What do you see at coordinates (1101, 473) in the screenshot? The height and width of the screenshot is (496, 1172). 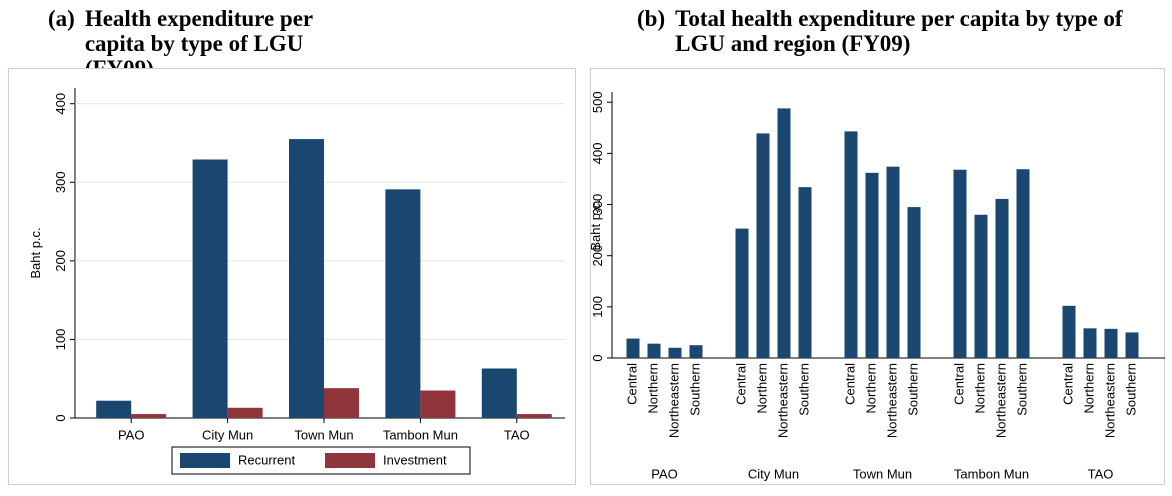 I see `group-label: TAO` at bounding box center [1101, 473].